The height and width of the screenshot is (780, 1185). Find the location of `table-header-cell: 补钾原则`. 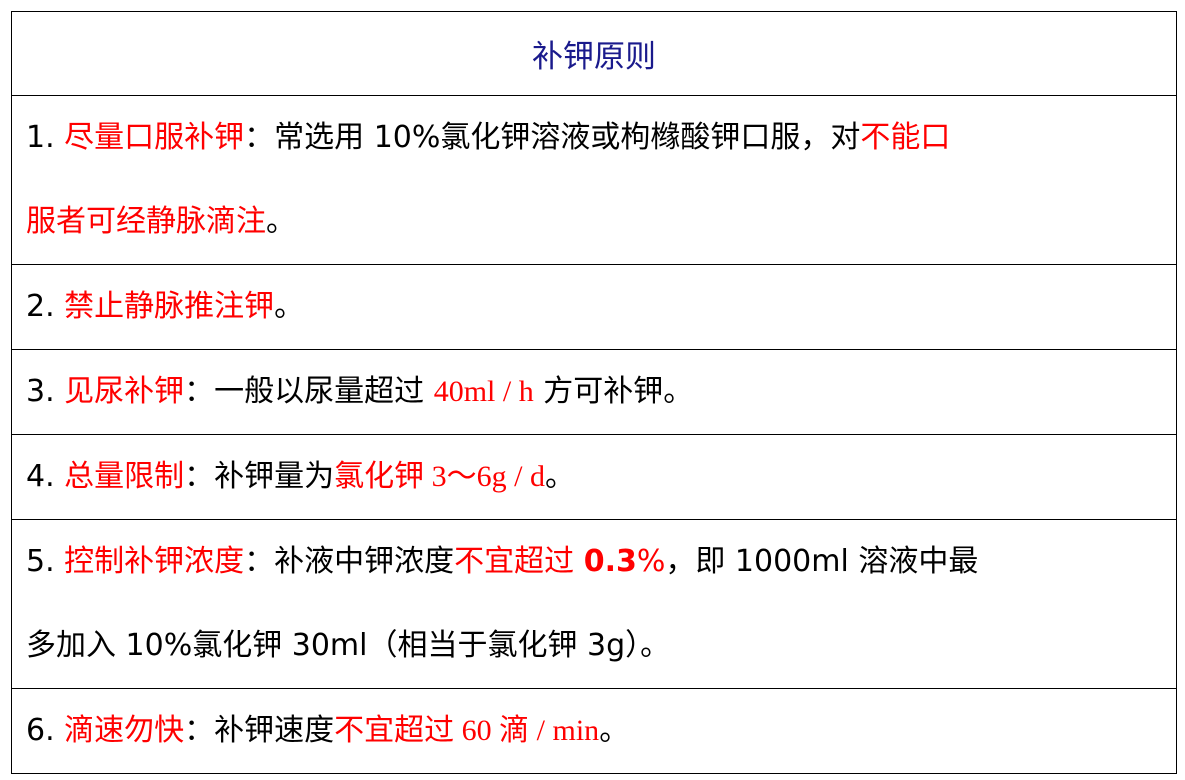

table-header-cell: 补钾原则 is located at coordinates (594, 53).